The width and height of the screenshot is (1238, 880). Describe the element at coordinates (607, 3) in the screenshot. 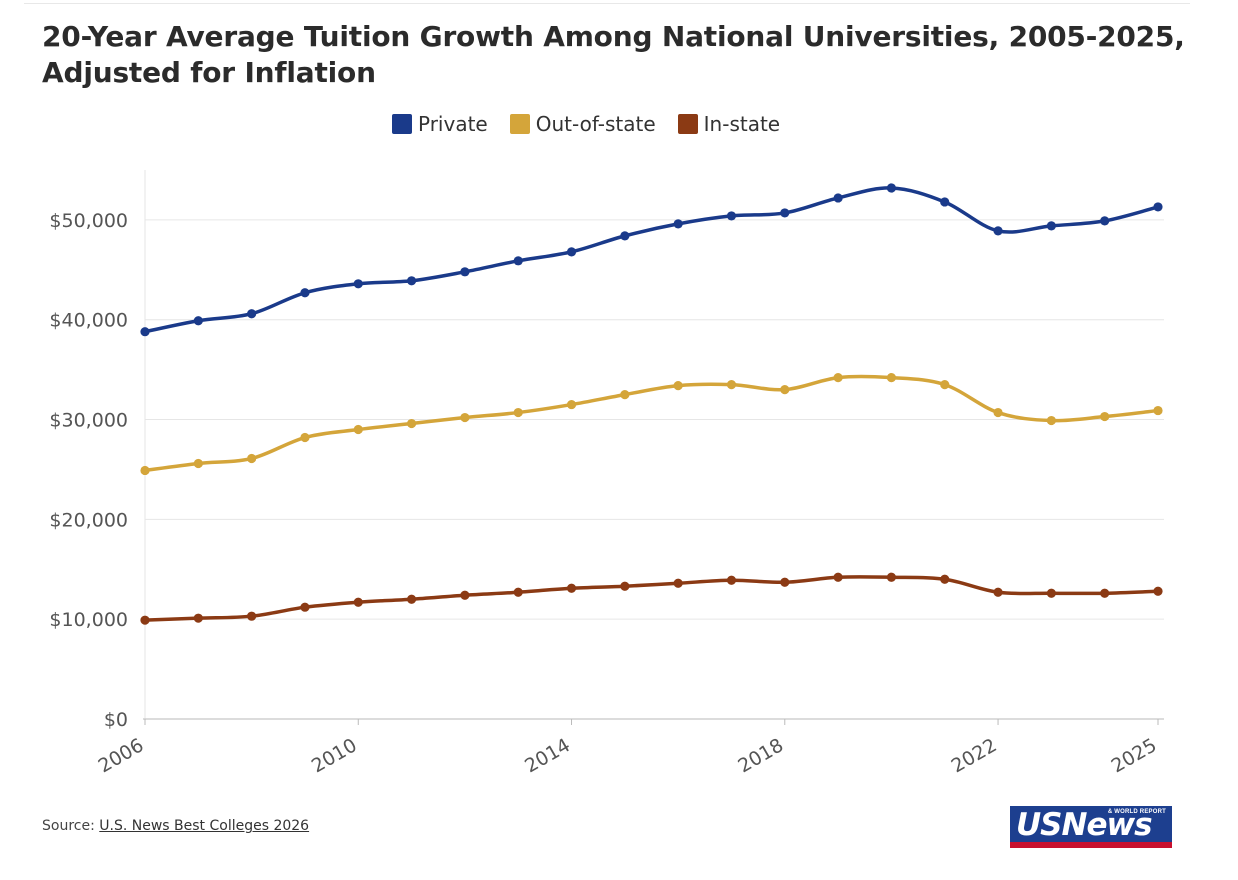

I see `top-divider` at that location.